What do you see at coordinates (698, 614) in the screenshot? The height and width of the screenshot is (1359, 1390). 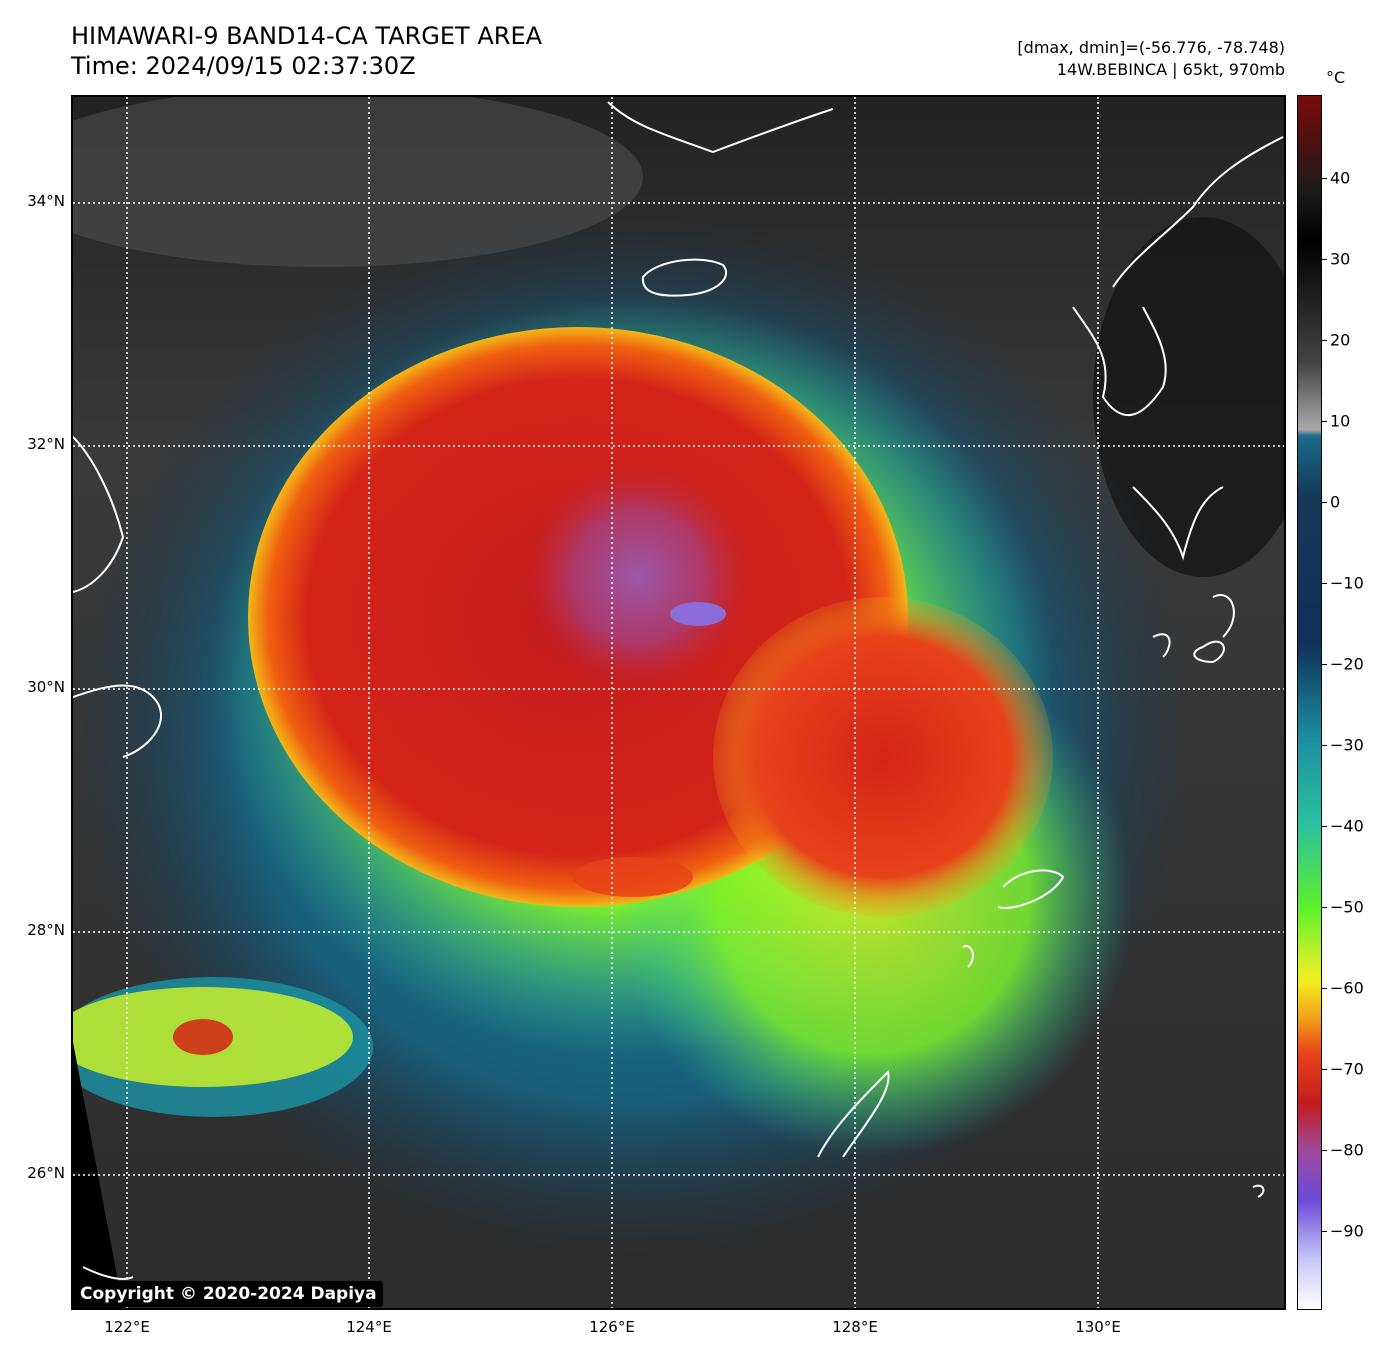 I see `coldest-tops` at bounding box center [698, 614].